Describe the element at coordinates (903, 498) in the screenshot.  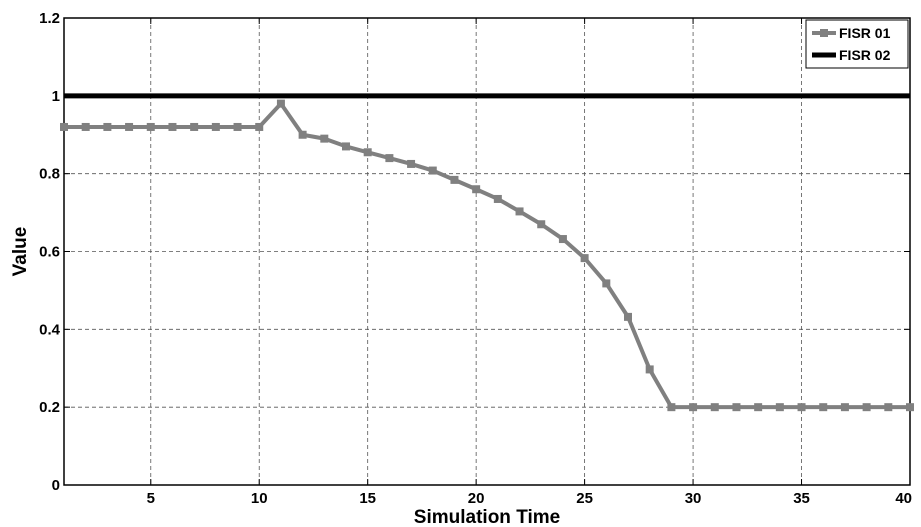
I see `x-tick-label: 40` at that location.